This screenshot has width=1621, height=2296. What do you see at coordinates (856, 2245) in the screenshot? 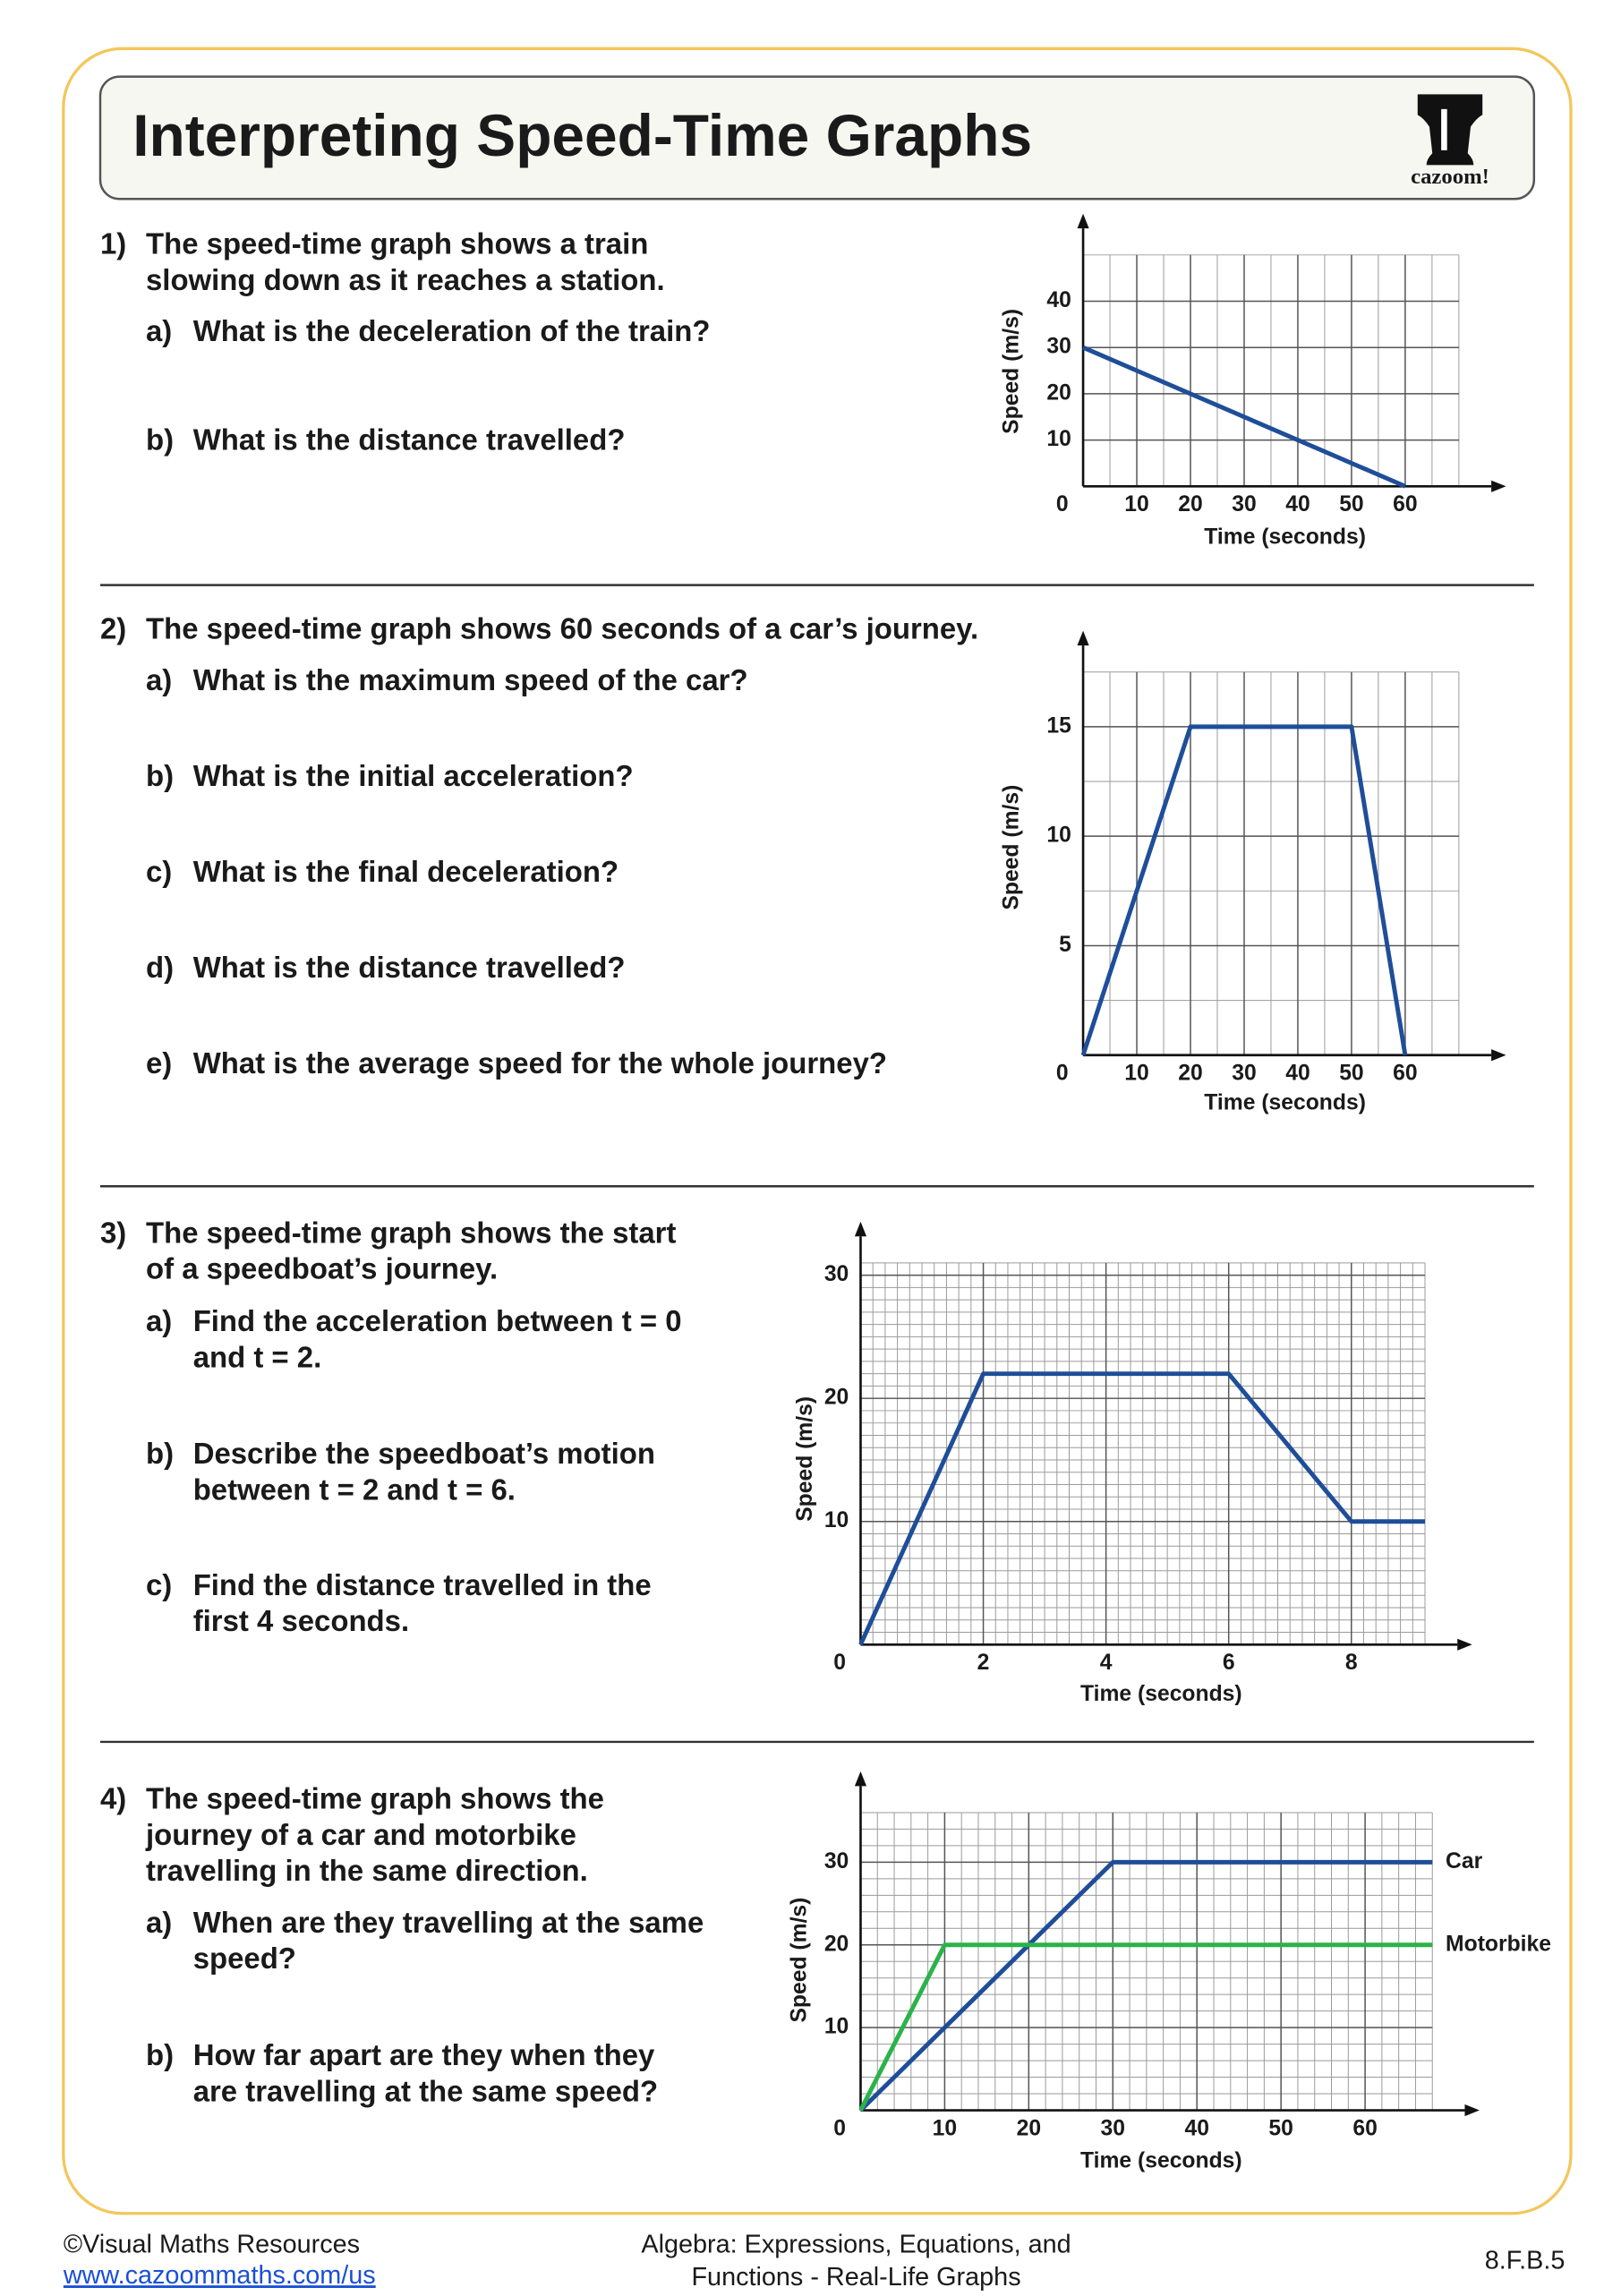
I see `topic: Algebra: Expressions, Equations, and` at bounding box center [856, 2245].